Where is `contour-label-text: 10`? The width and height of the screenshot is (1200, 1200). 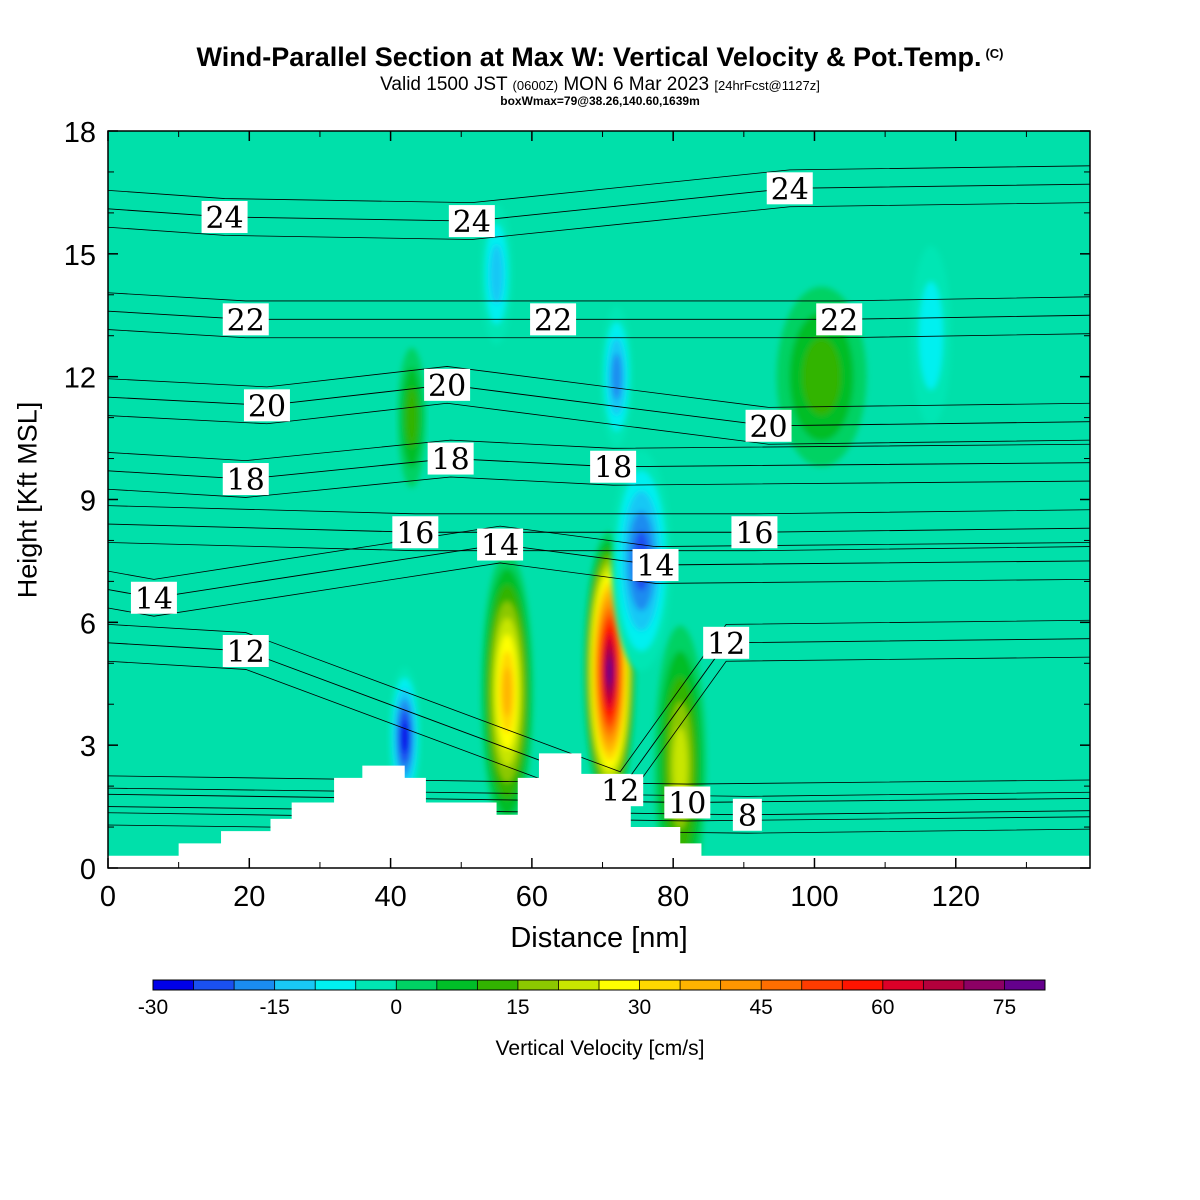 contour-label-text: 10 is located at coordinates (687, 803).